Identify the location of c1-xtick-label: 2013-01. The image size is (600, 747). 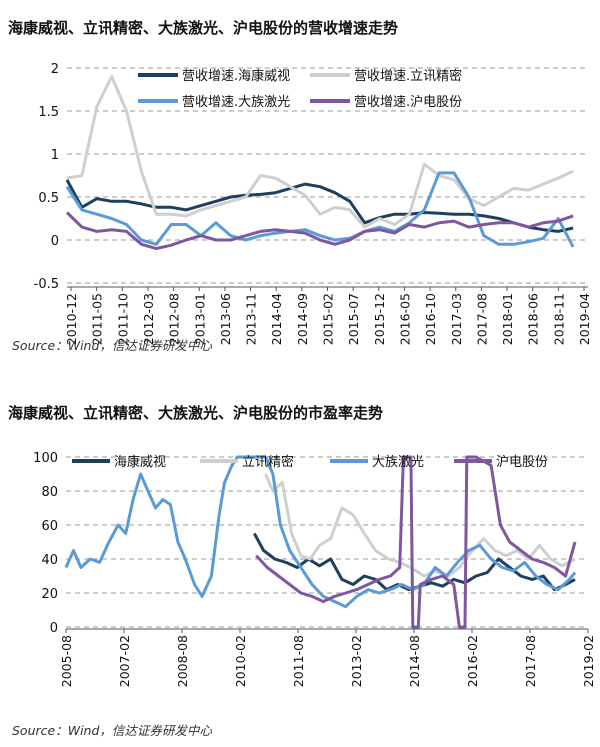
(199, 319).